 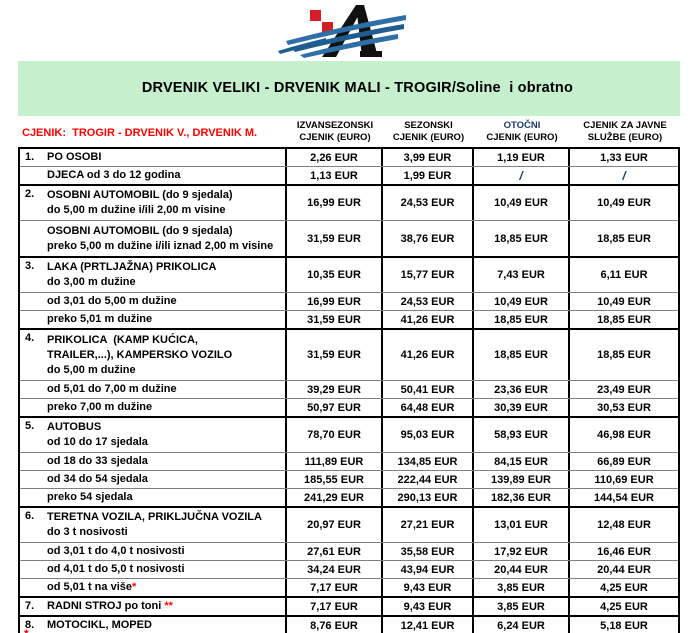 I want to click on price-cell: 16,46 EUR, so click(x=623, y=551).